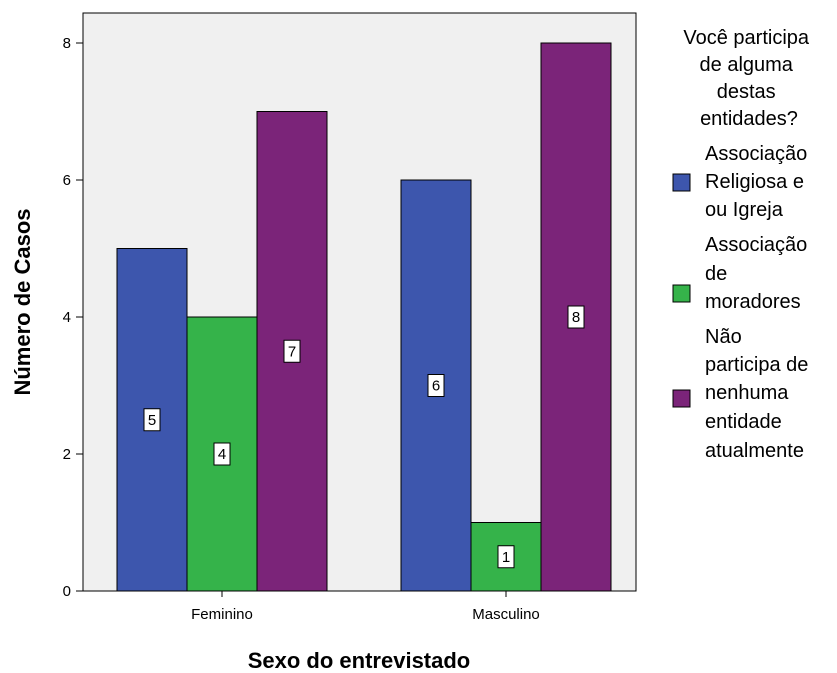  I want to click on legend-swatch-moradores, so click(681, 293).